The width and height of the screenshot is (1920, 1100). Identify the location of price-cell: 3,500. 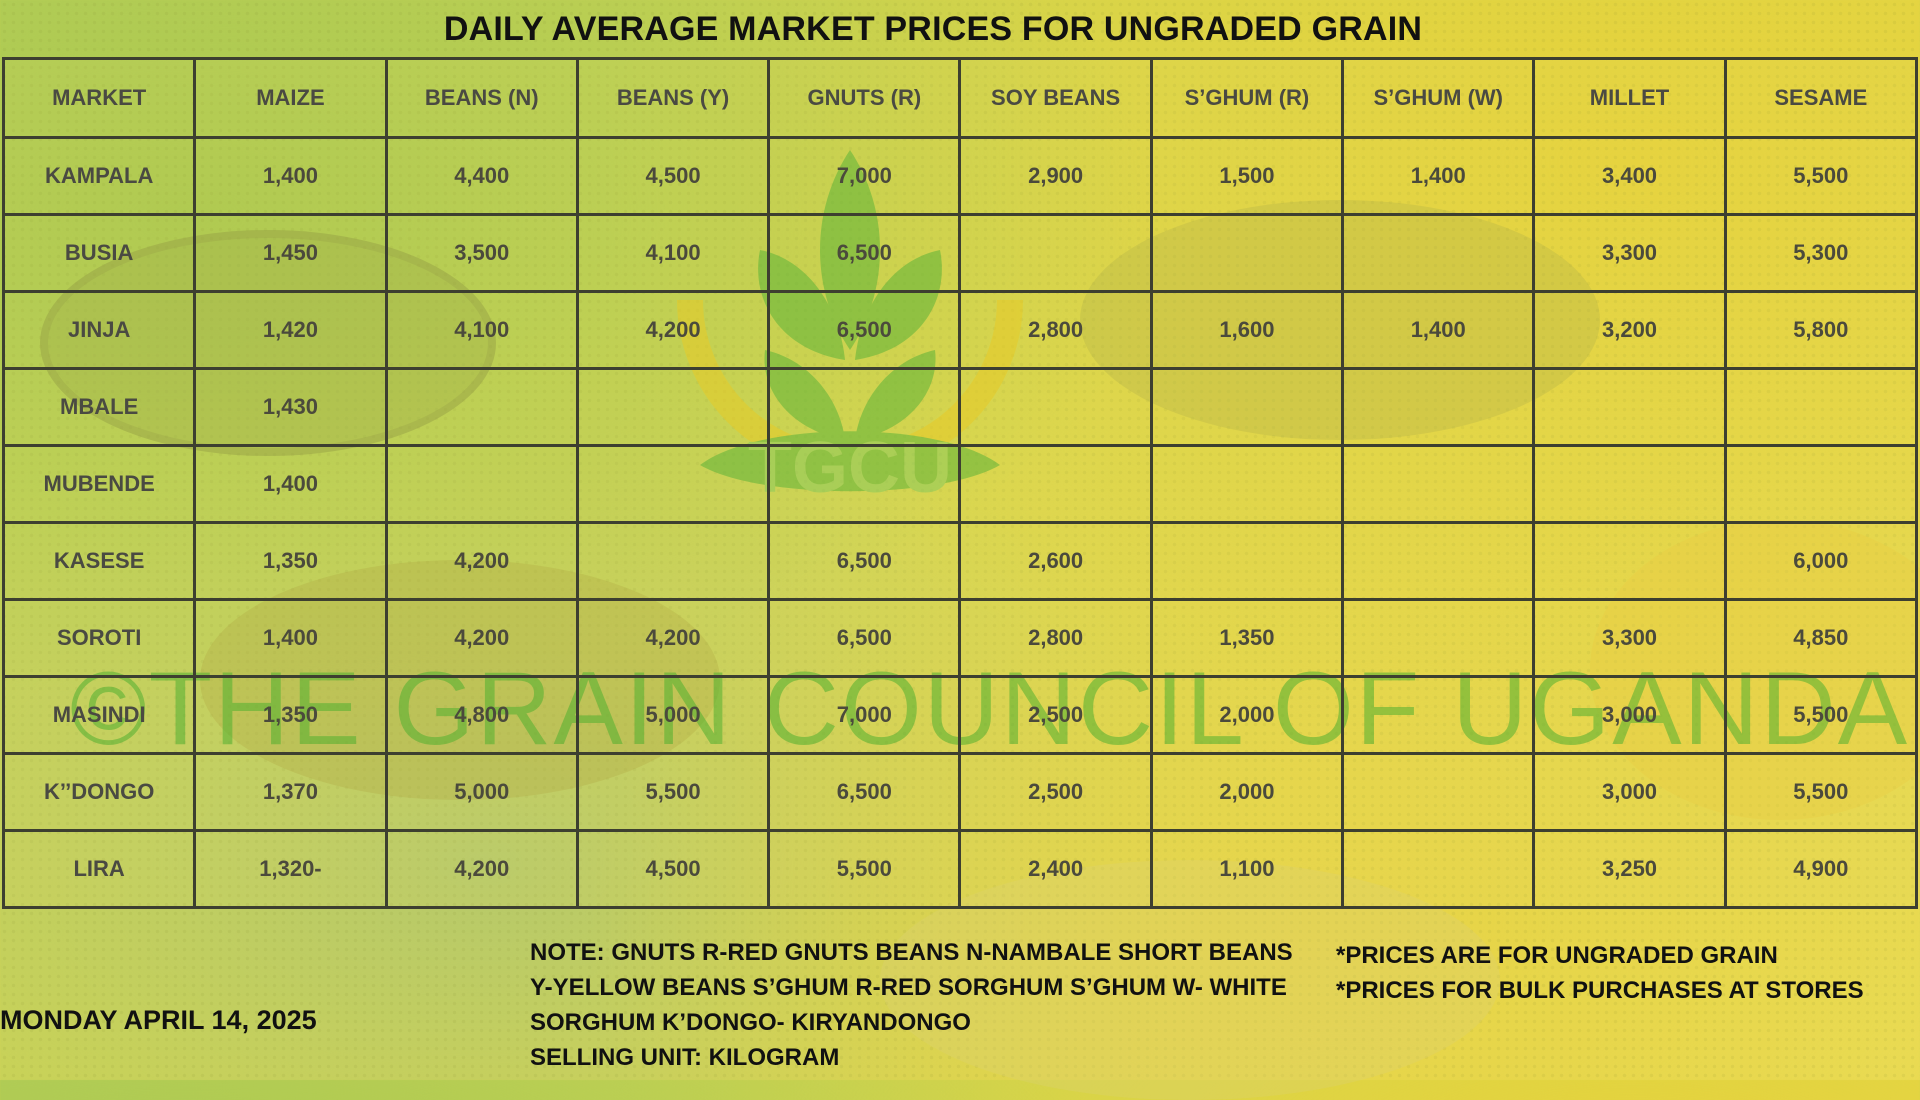
(481, 253).